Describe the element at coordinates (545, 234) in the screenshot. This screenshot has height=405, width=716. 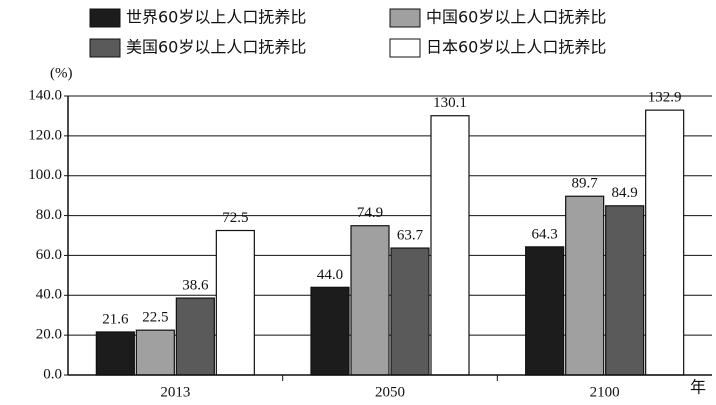
I see `value-label: 64.3` at that location.